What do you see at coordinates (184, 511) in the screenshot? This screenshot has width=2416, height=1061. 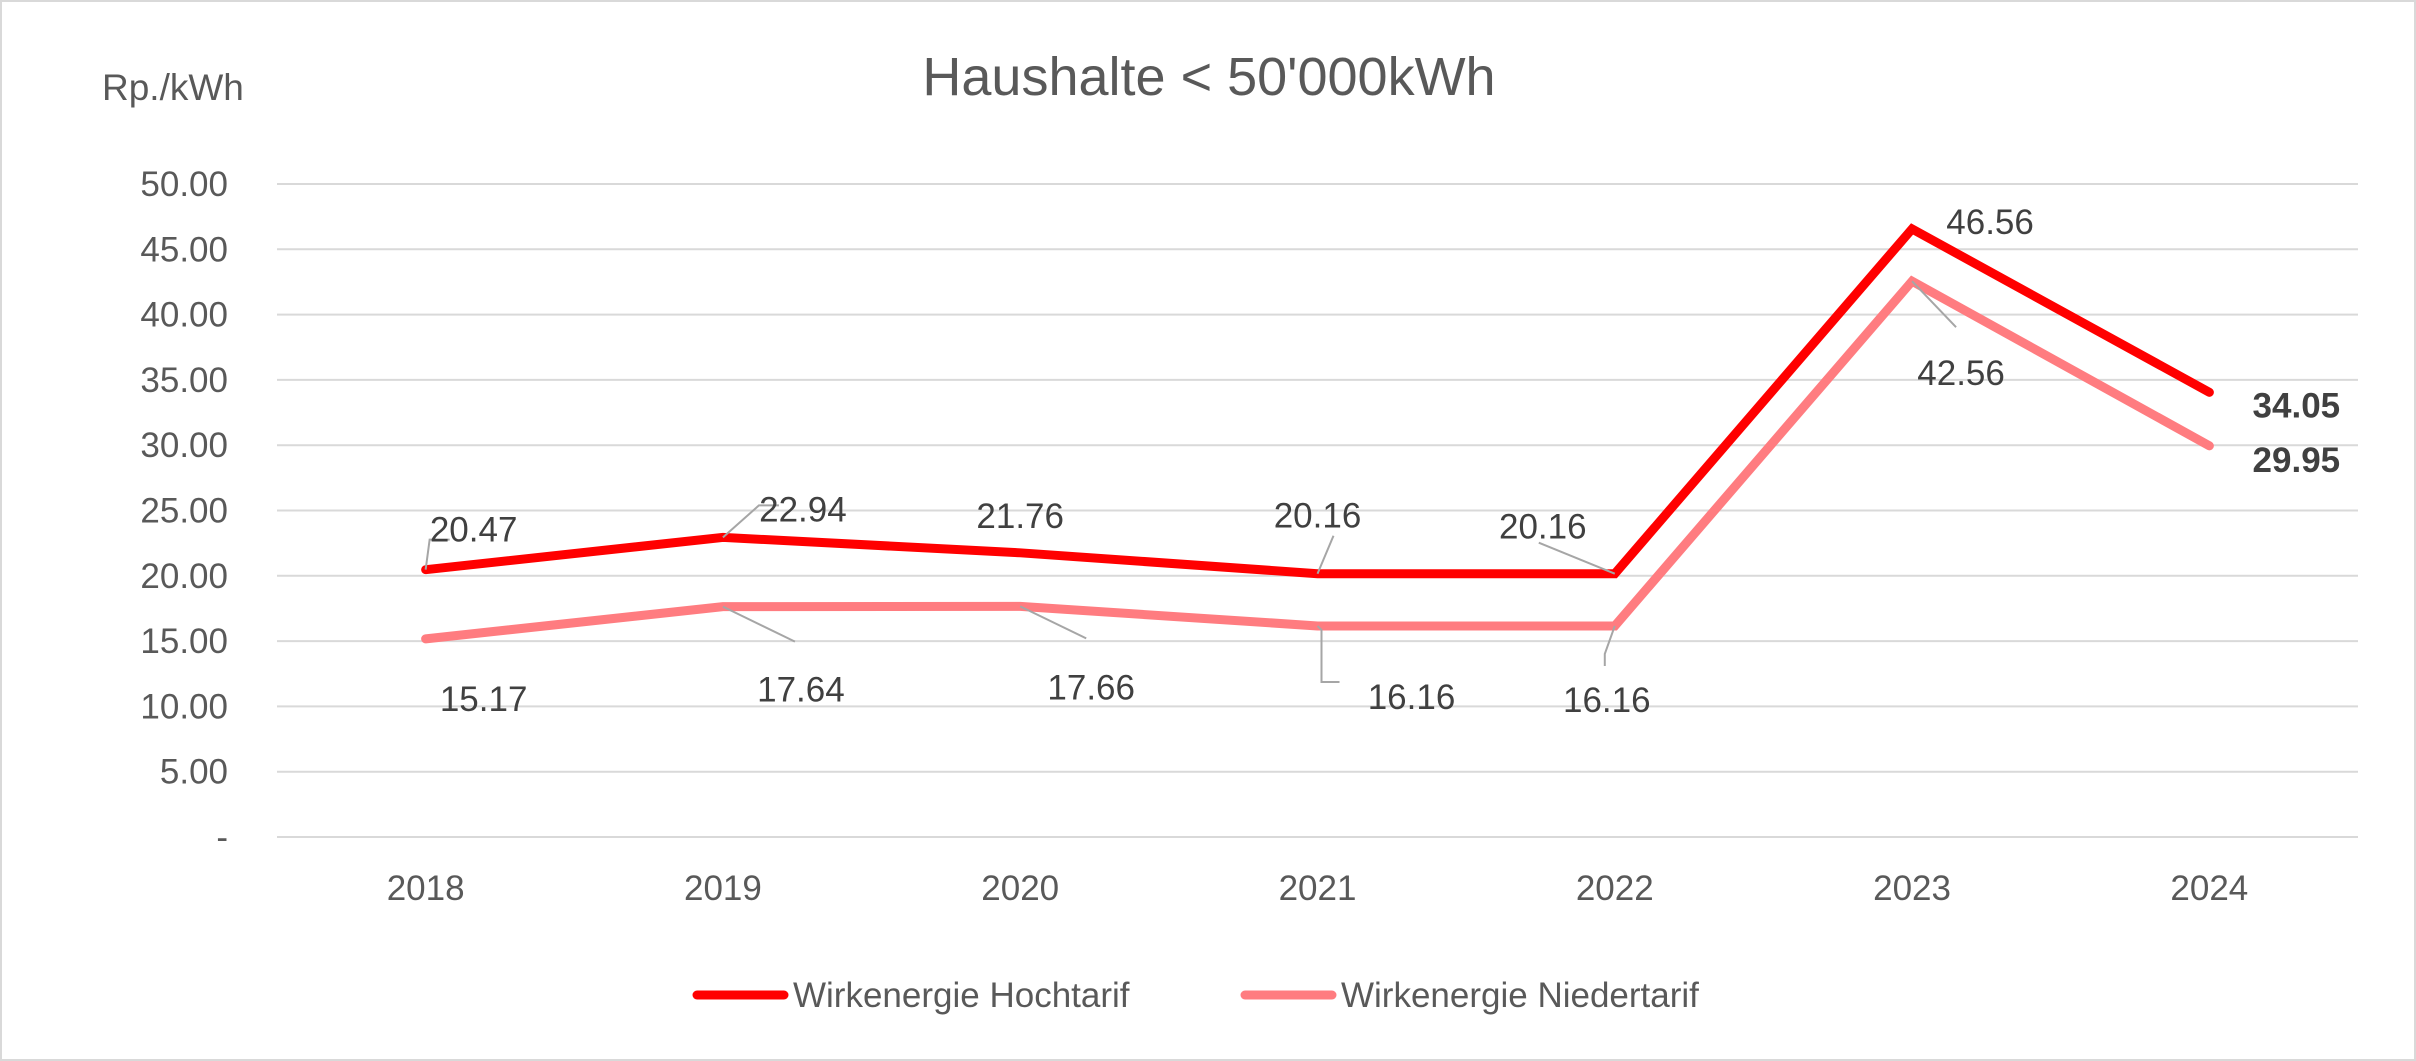 I see `y-tick-label: 25.00` at bounding box center [184, 511].